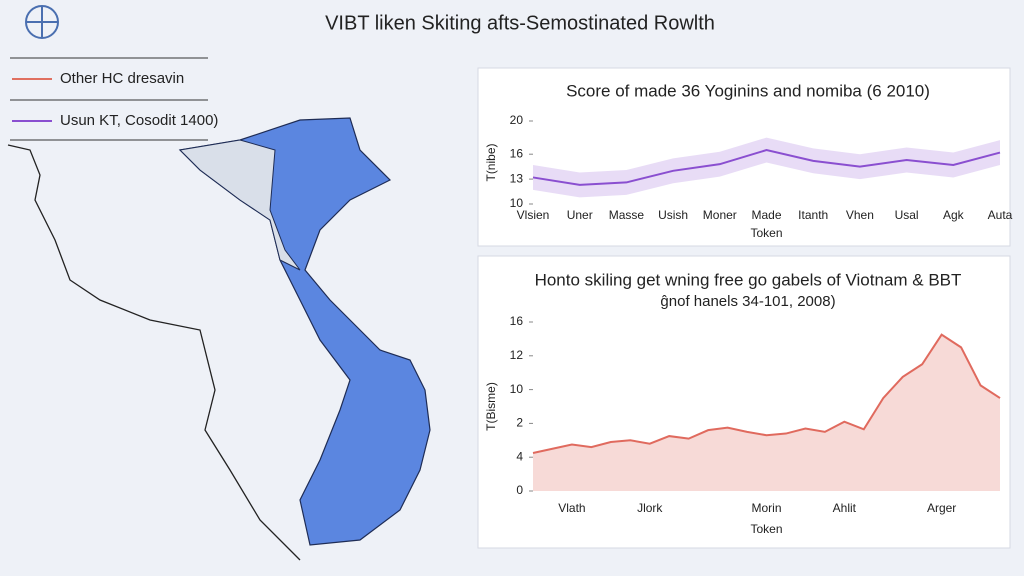 This screenshot has height=576, width=1024. Describe the element at coordinates (1000, 215) in the screenshot. I see `x-tick-label: Auta` at that location.